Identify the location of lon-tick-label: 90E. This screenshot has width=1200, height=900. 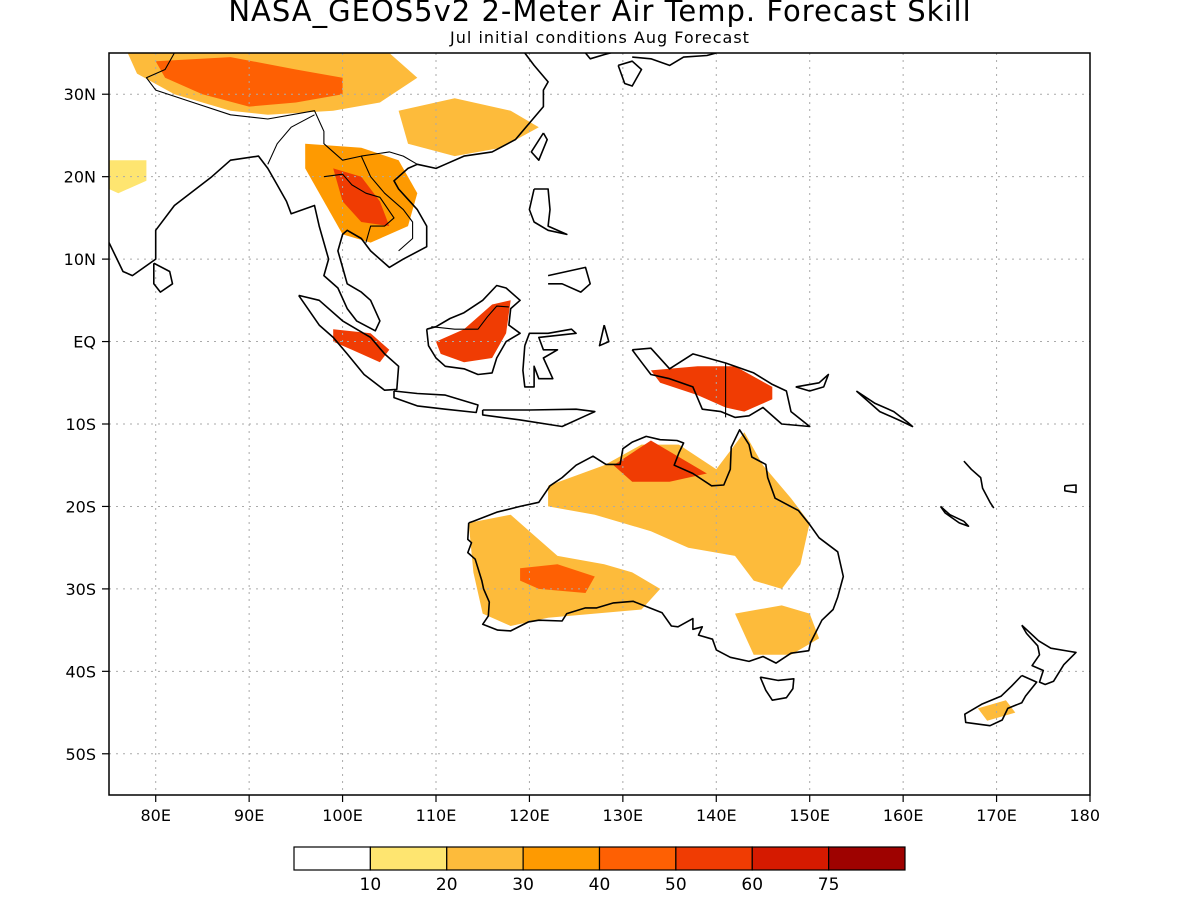
(249, 815).